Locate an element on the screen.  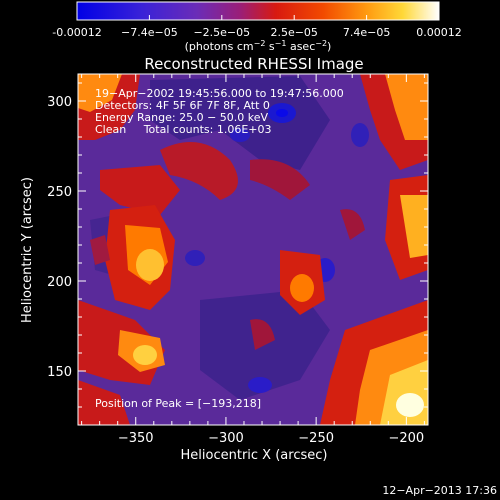
y-tick-label: 250 is located at coordinates (59, 192).